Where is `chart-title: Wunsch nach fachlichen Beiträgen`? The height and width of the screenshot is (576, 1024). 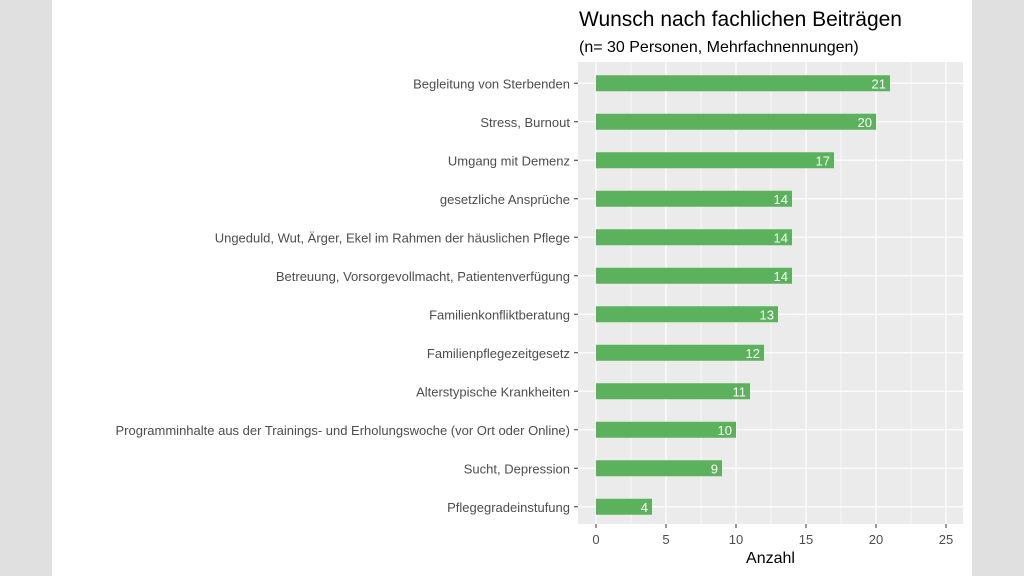
chart-title: Wunsch nach fachlichen Beiträgen is located at coordinates (740, 19).